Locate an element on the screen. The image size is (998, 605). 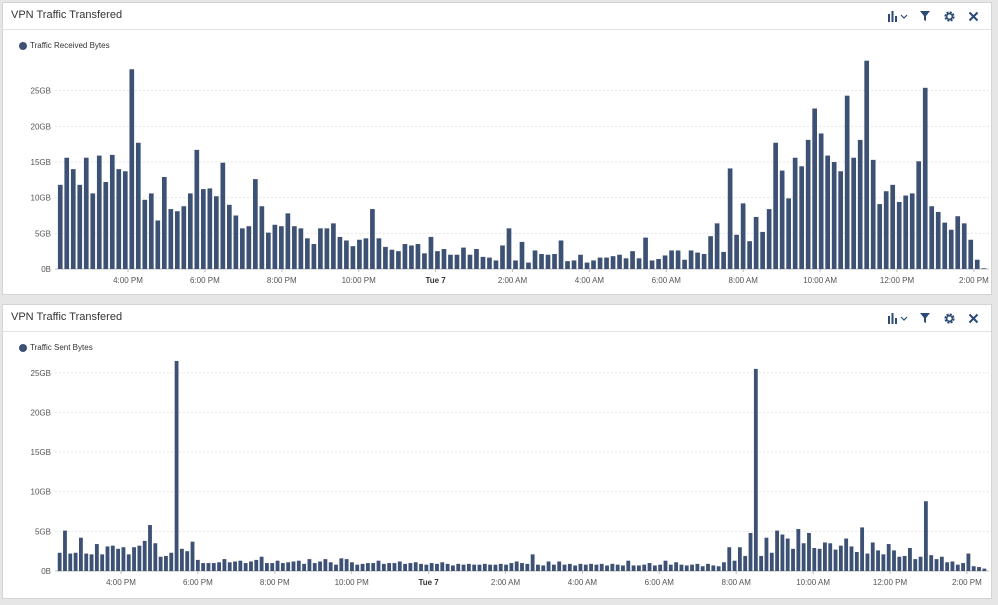
filter-button is located at coordinates (925, 16).